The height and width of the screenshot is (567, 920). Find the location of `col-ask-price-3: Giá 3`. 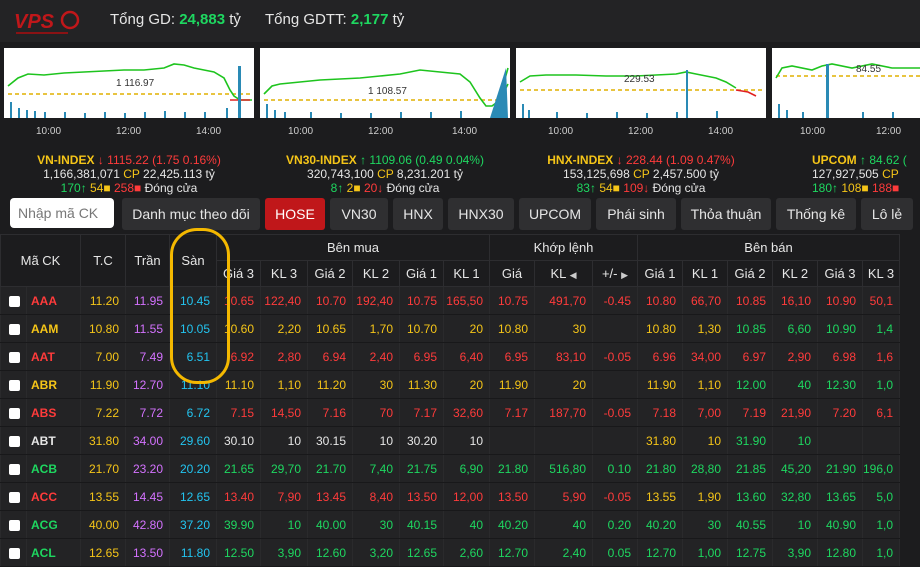

col-ask-price-3: Giá 3 is located at coordinates (840, 273).